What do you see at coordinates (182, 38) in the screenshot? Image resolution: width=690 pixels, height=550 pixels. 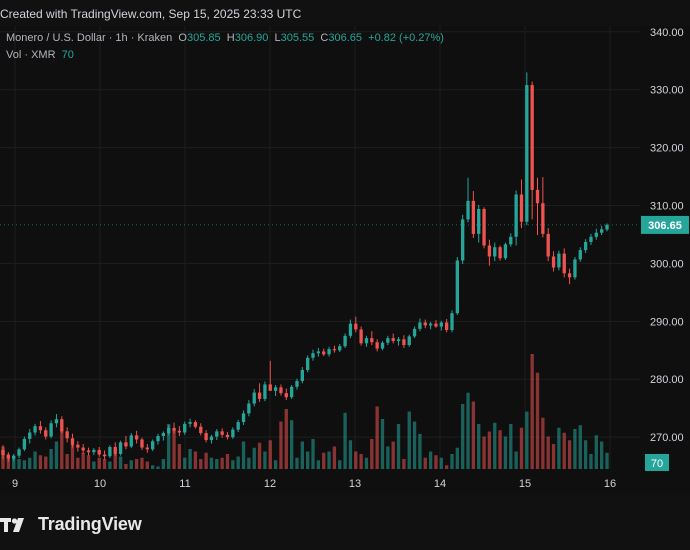 I see `open-label: O` at bounding box center [182, 38].